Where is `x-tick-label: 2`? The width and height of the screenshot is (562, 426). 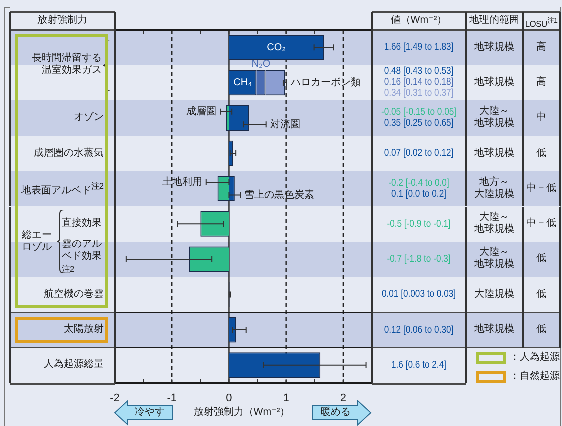 x-tick-label: 2 is located at coordinates (343, 398).